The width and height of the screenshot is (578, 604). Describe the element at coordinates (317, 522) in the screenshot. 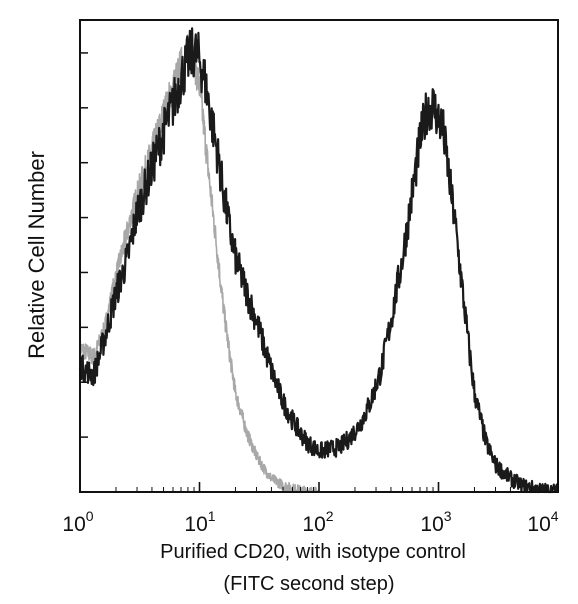

I see `x-tick-label-2: 10²` at that location.